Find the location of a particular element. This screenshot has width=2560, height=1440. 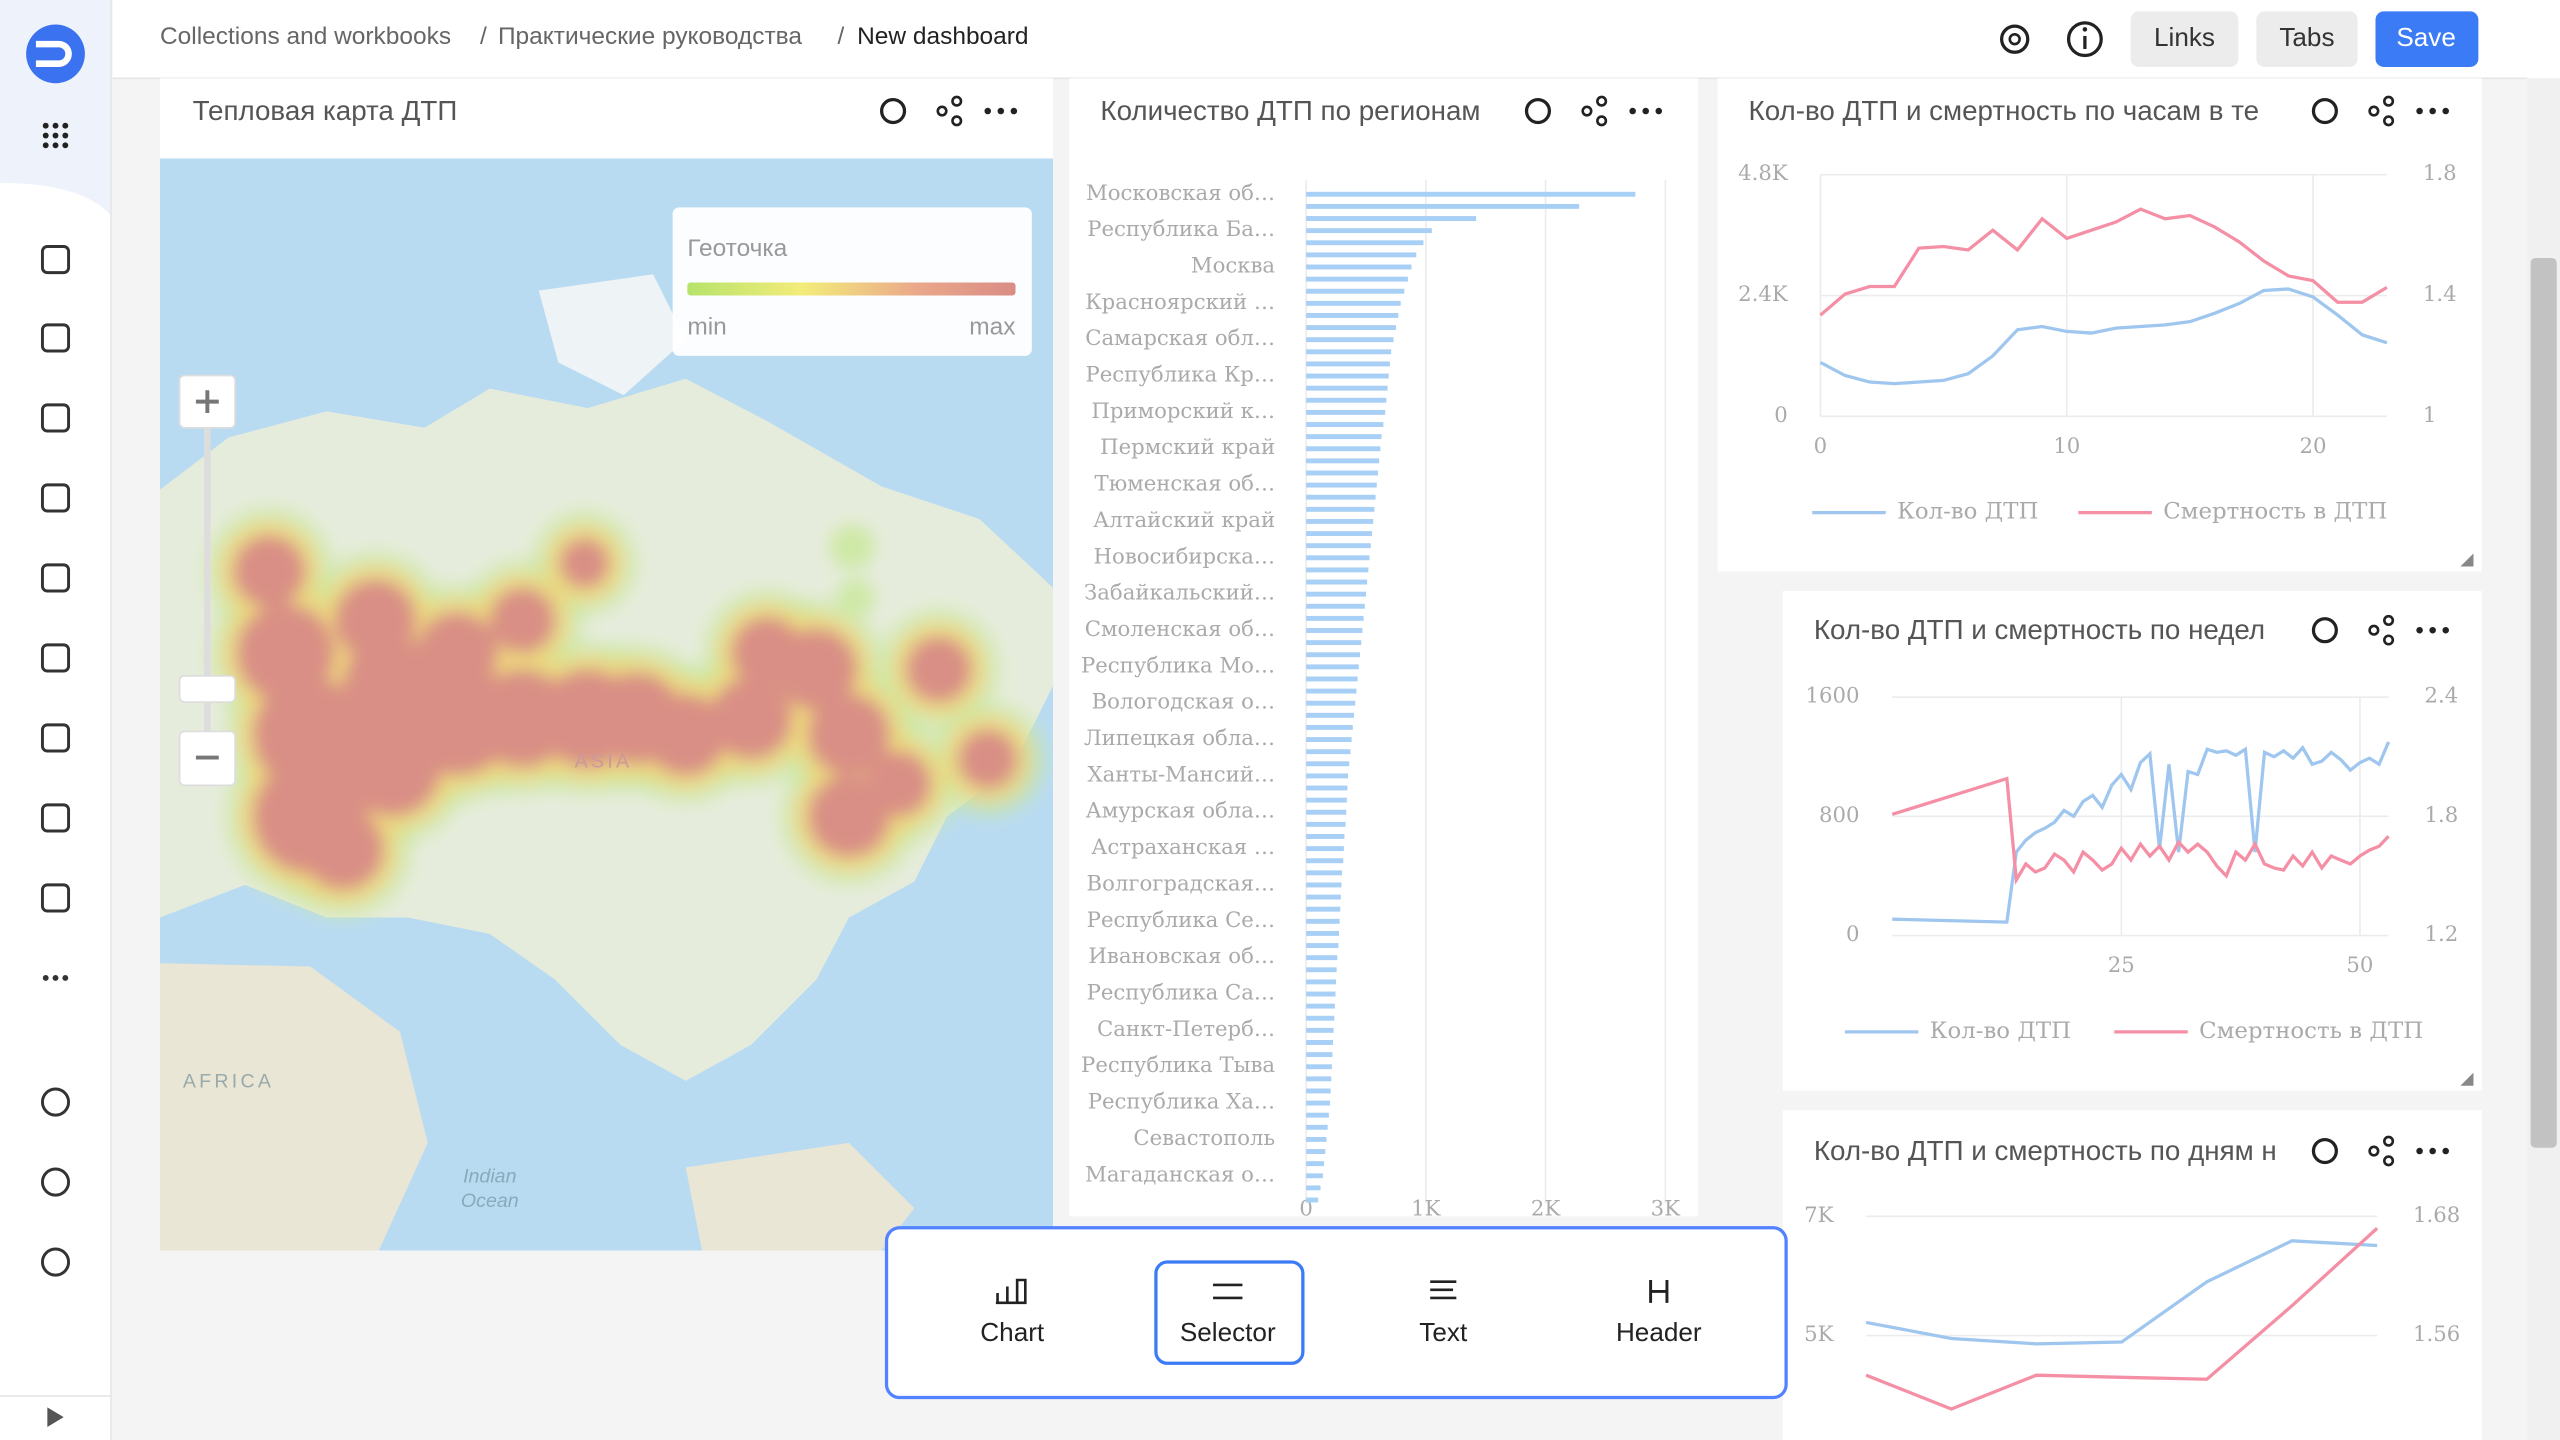

sidebar is located at coordinates (56, 720).